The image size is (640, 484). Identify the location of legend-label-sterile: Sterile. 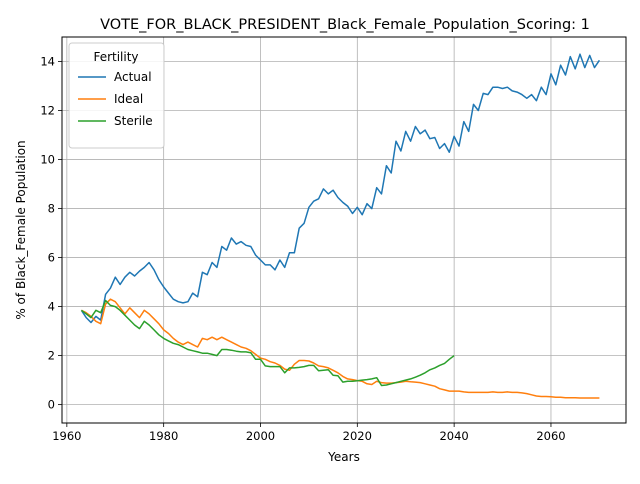
(133, 121).